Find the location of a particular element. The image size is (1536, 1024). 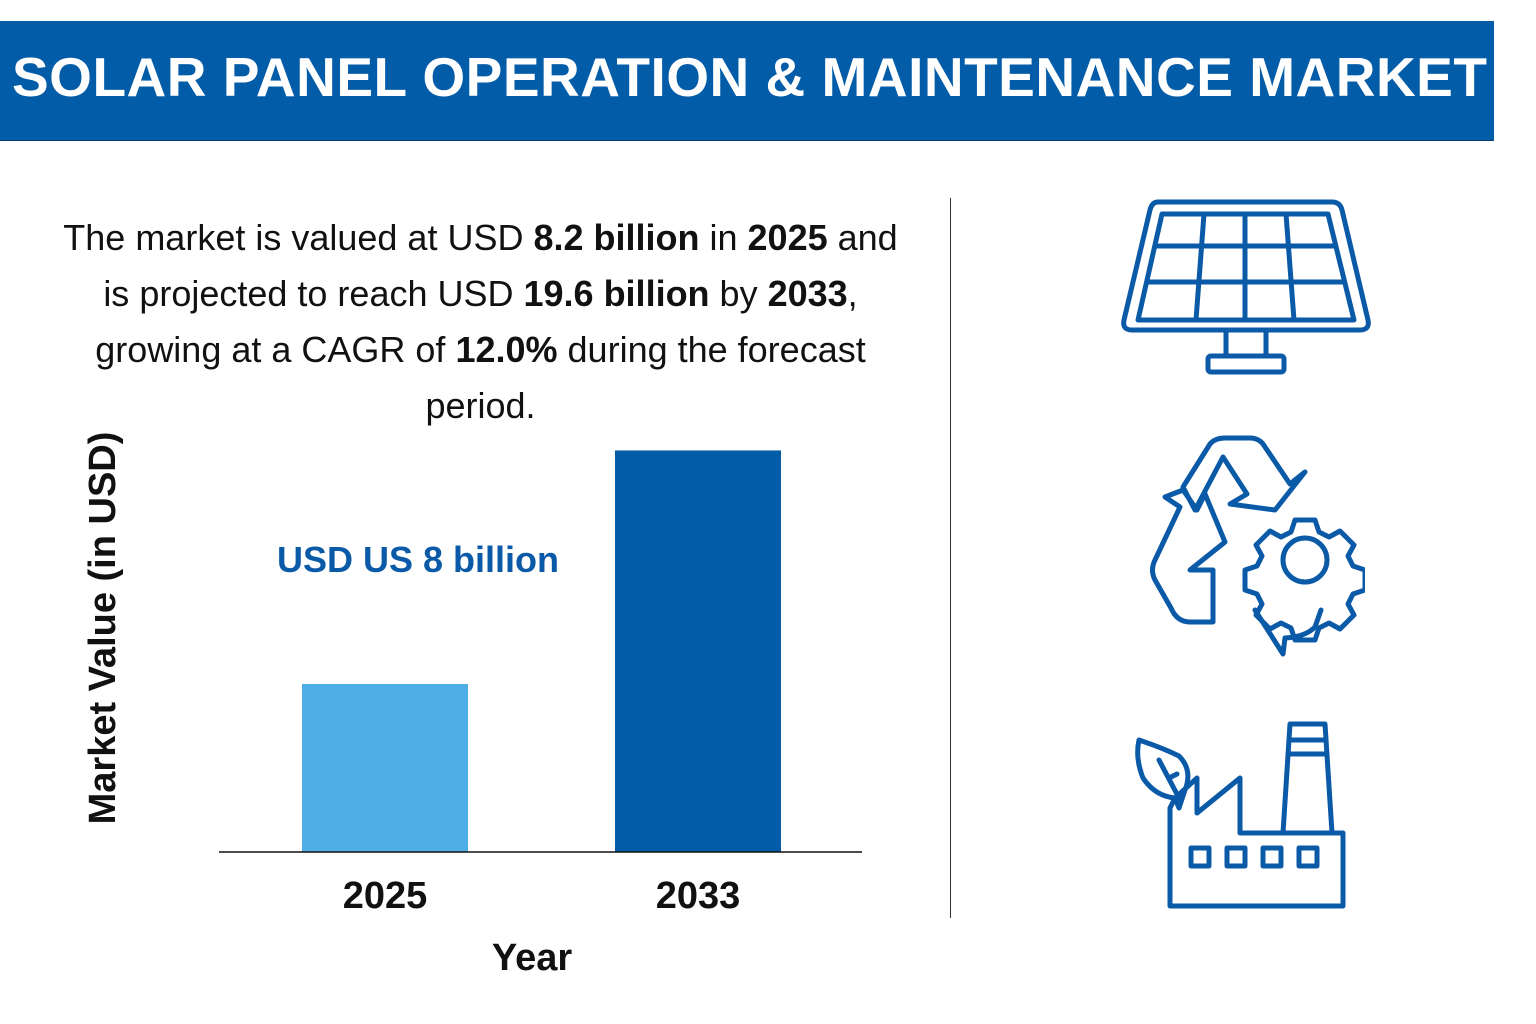

recycle-gear-icon is located at coordinates (1257, 546).